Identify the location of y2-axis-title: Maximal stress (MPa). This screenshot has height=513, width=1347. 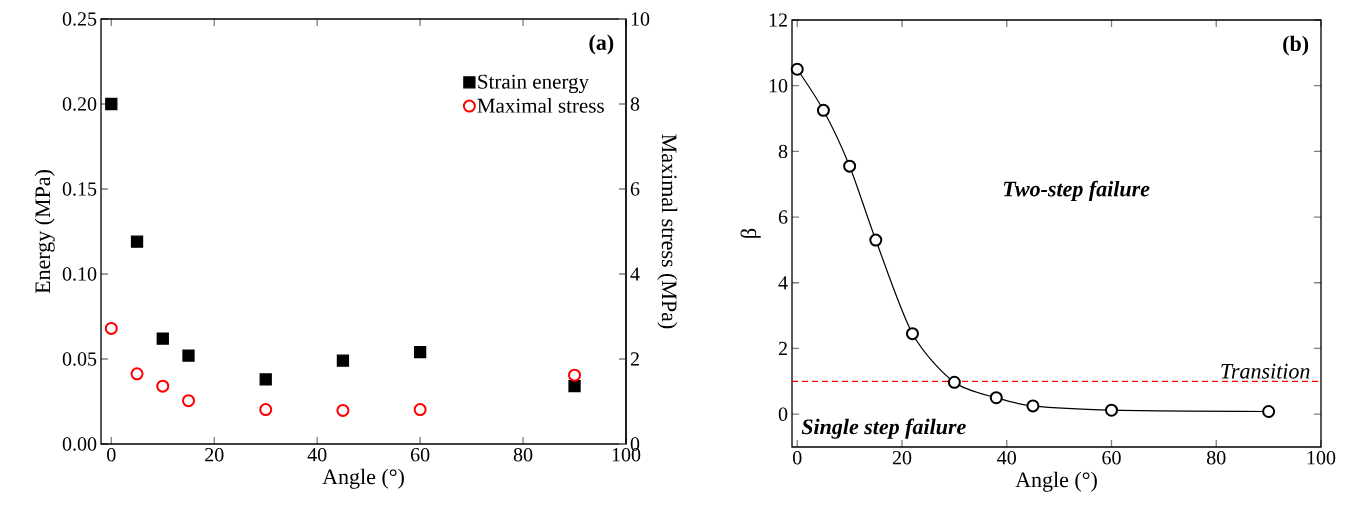
(667, 231).